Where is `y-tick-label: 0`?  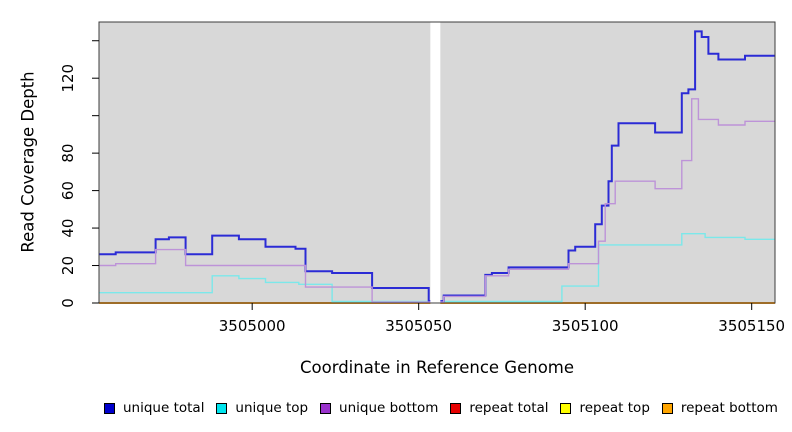 y-tick-label: 0 is located at coordinates (68, 303).